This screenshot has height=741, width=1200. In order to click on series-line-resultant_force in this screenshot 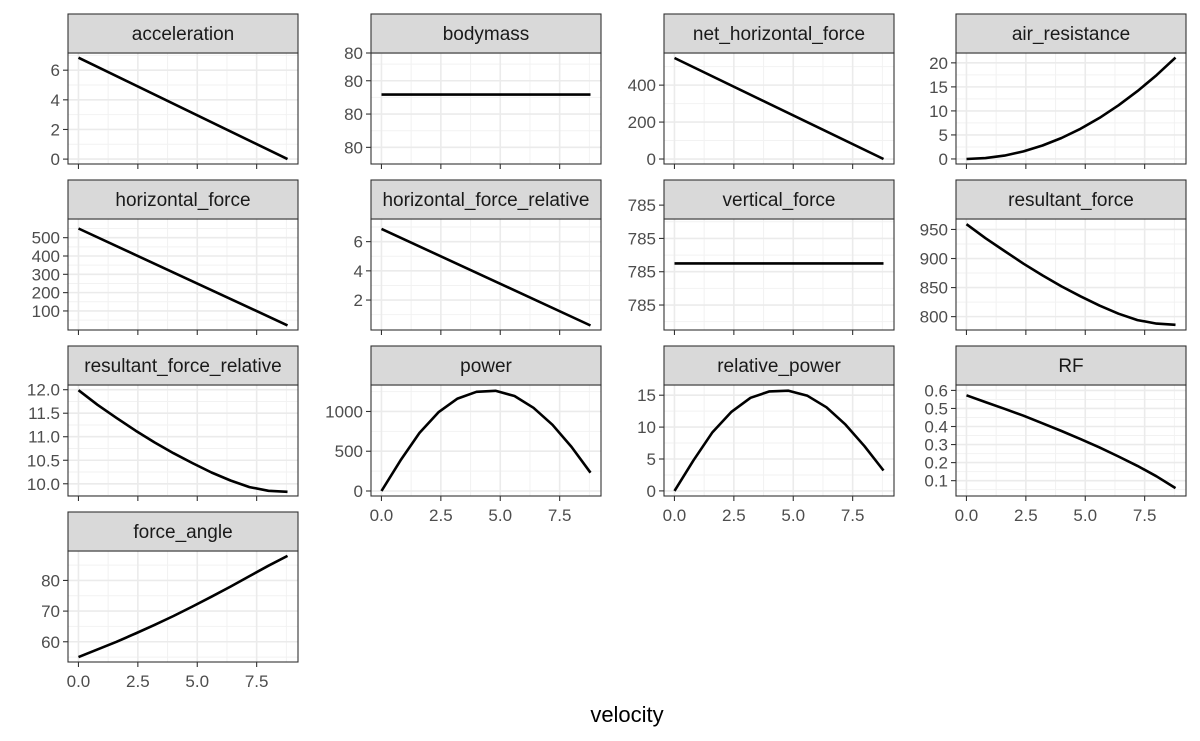, I will do `click(1070, 275)`.